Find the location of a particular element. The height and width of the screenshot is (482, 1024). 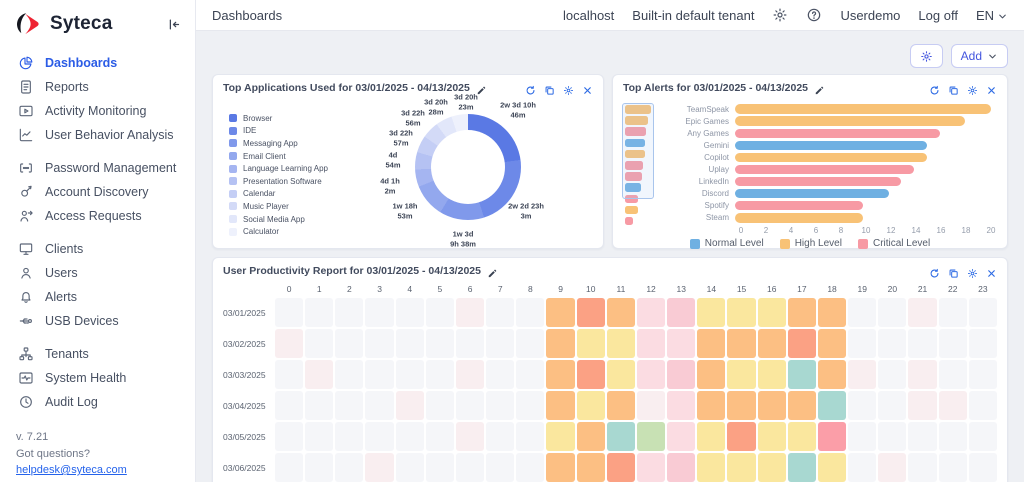

tenant-label: Built-in default tenant is located at coordinates (693, 15).